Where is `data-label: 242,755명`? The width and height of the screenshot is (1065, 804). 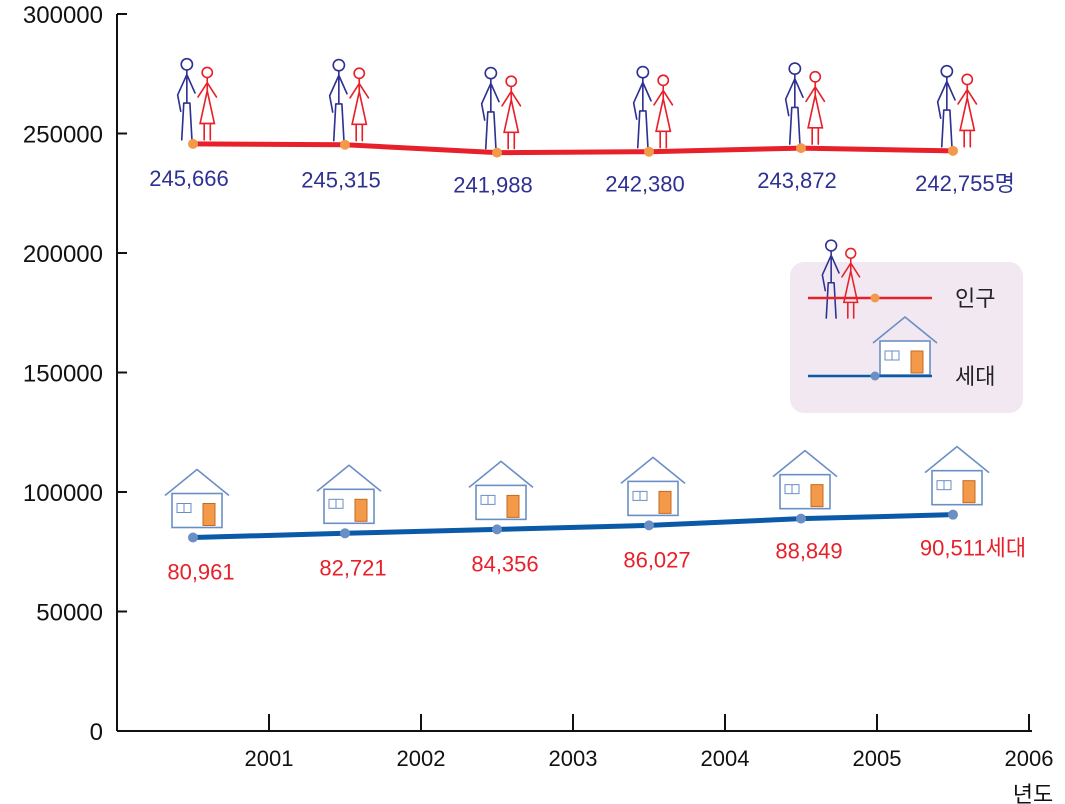 data-label: 242,755명 is located at coordinates (965, 183).